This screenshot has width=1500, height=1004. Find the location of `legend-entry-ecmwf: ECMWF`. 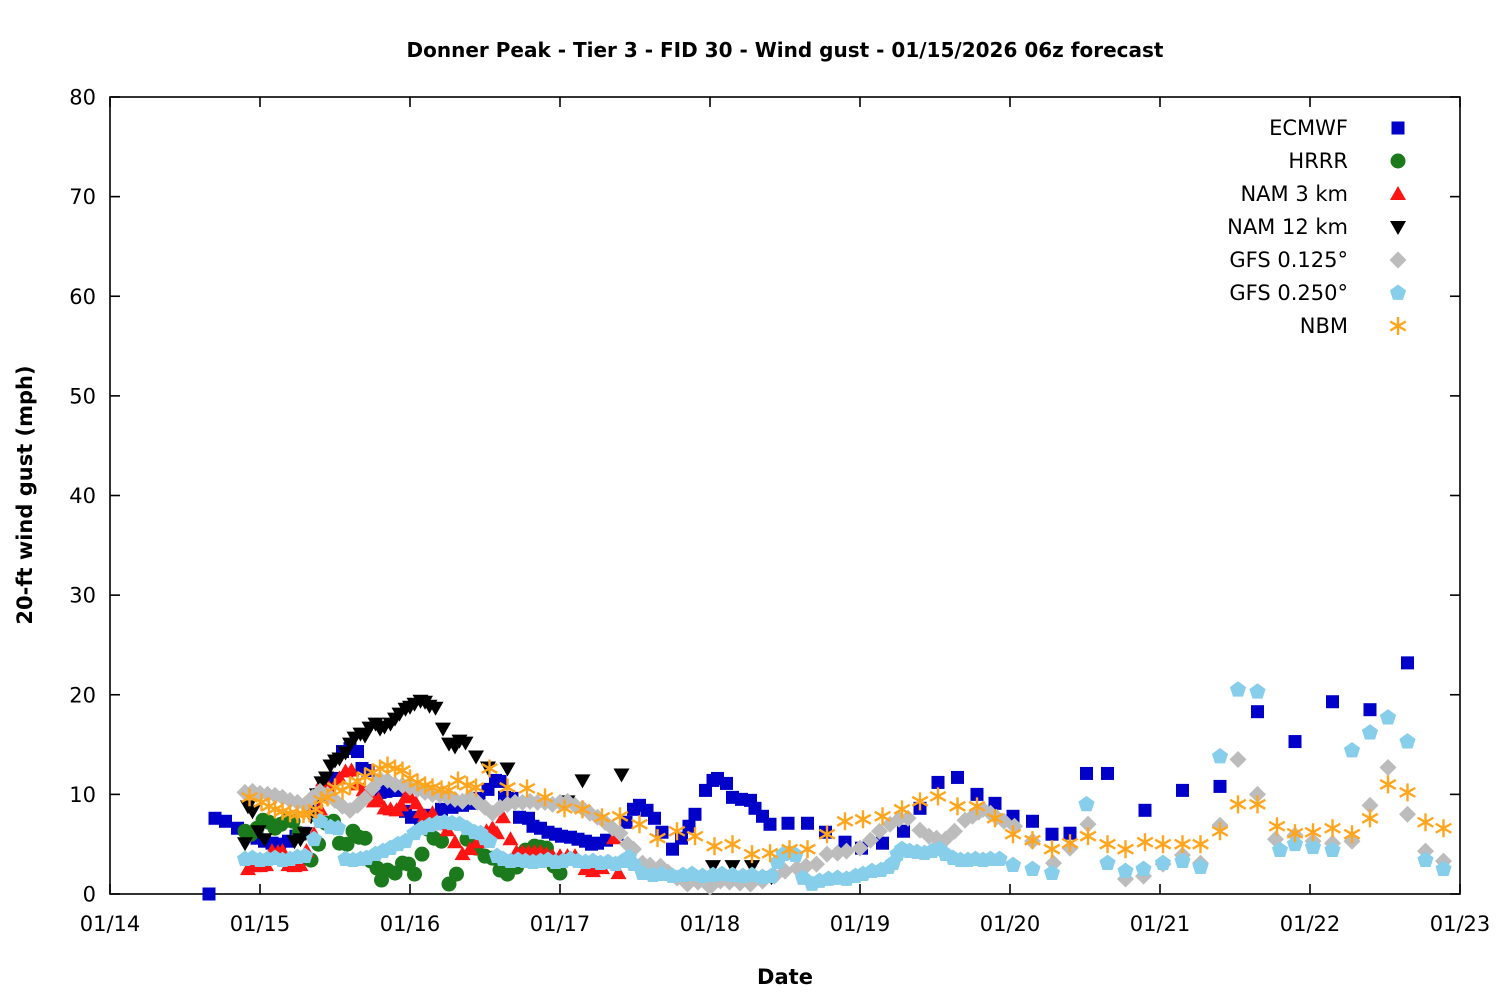

legend-entry-ecmwf: ECMWF is located at coordinates (1337, 128).